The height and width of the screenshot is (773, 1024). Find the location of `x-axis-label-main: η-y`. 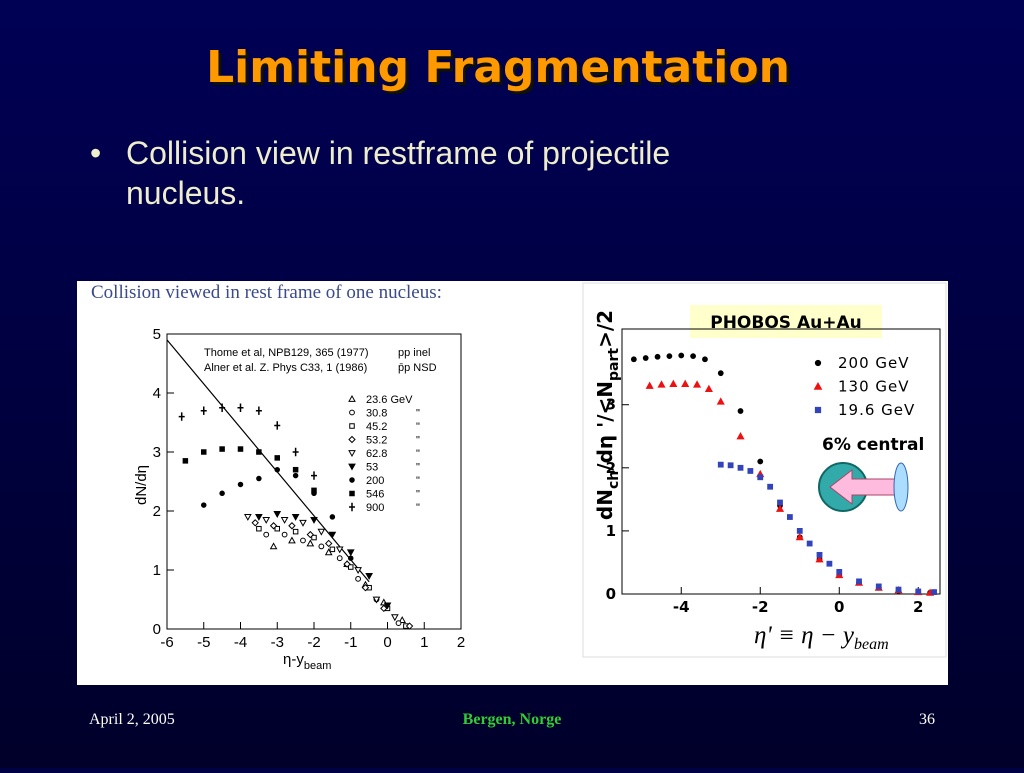

x-axis-label-main: η-y is located at coordinates (293, 659).